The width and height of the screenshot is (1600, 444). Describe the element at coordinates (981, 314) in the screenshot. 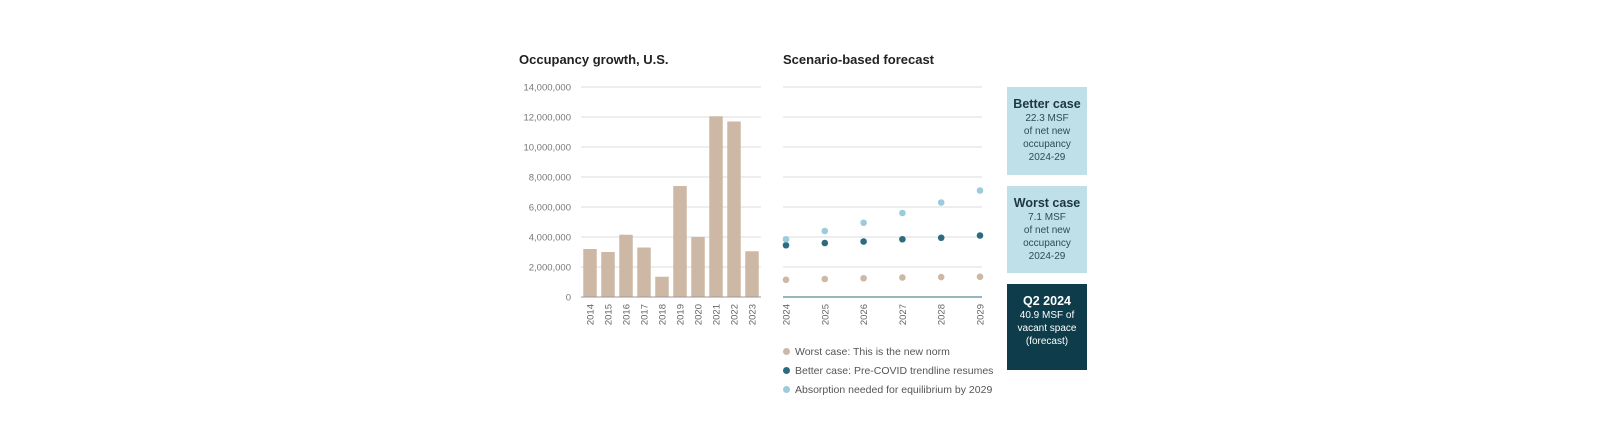

I see `scenario-x-tick-label: 2029` at that location.